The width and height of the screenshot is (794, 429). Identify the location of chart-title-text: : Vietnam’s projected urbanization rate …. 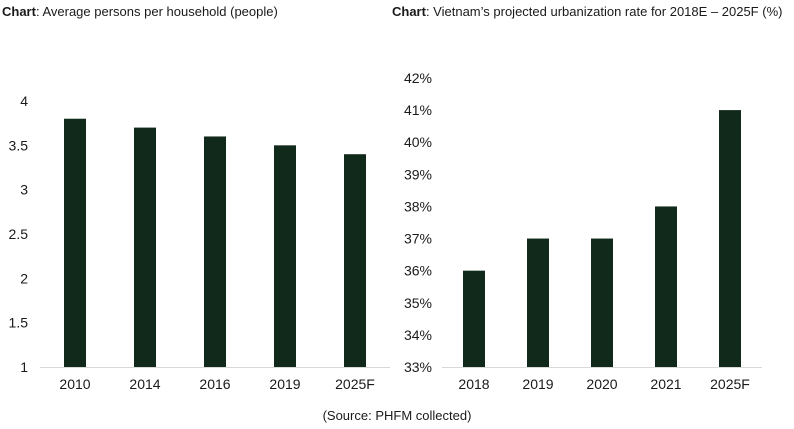
(604, 11).